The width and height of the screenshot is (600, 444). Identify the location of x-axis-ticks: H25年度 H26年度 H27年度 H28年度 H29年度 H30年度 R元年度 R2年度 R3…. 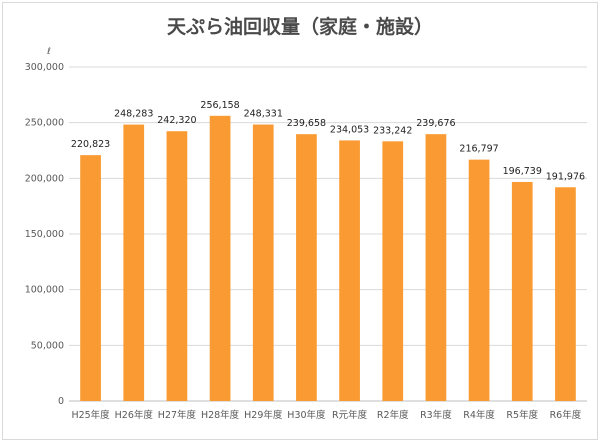
(326, 415).